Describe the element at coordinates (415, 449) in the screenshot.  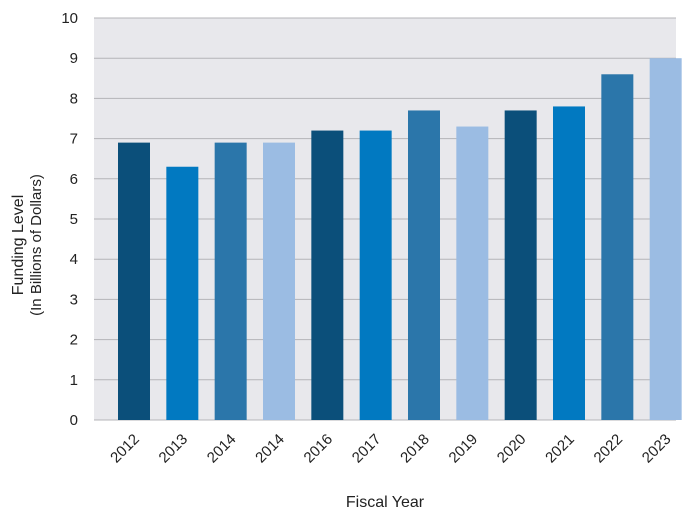
I see `x-tick-label: 2018` at that location.